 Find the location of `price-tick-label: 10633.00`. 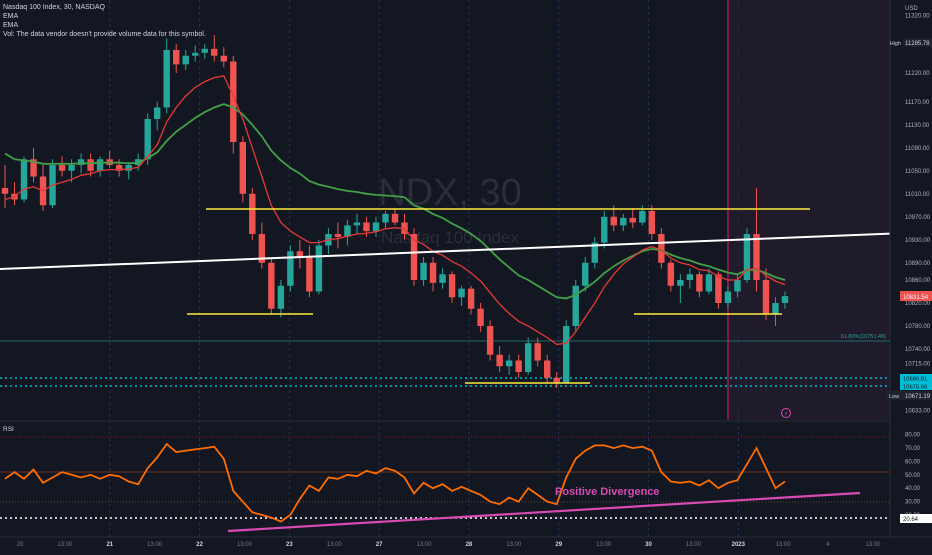

price-tick-label: 10633.00 is located at coordinates (918, 412).